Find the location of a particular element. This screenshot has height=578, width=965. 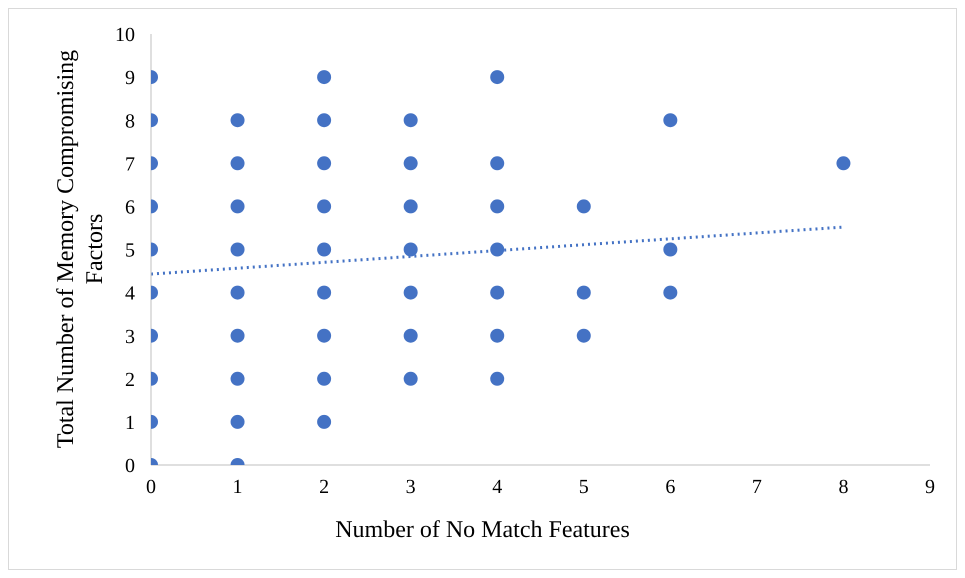

y-axis-title: Total Number of Memory Compromising Factors is located at coordinates (80, 249).